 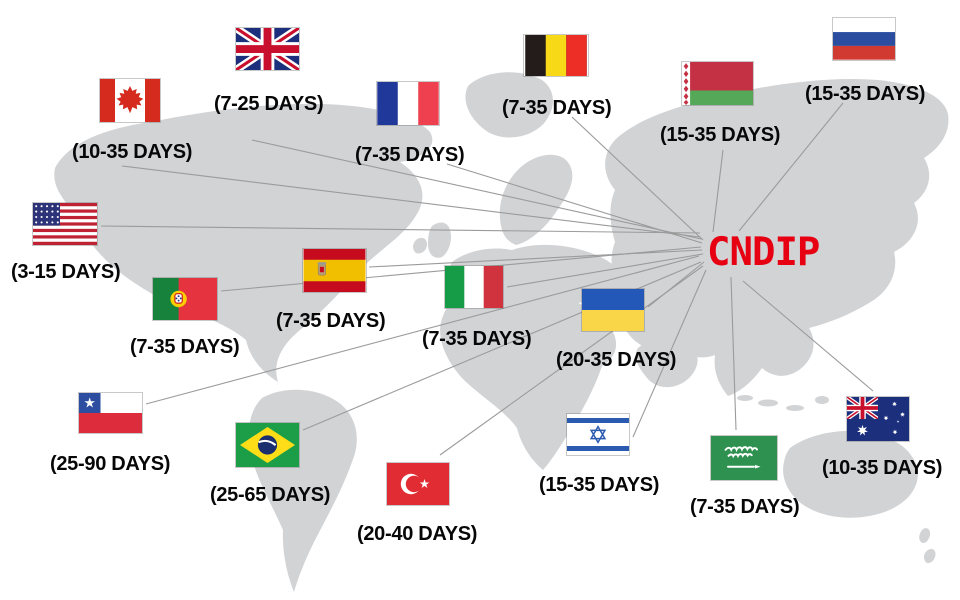 I want to click on route-line-spain, so click(x=535, y=258).